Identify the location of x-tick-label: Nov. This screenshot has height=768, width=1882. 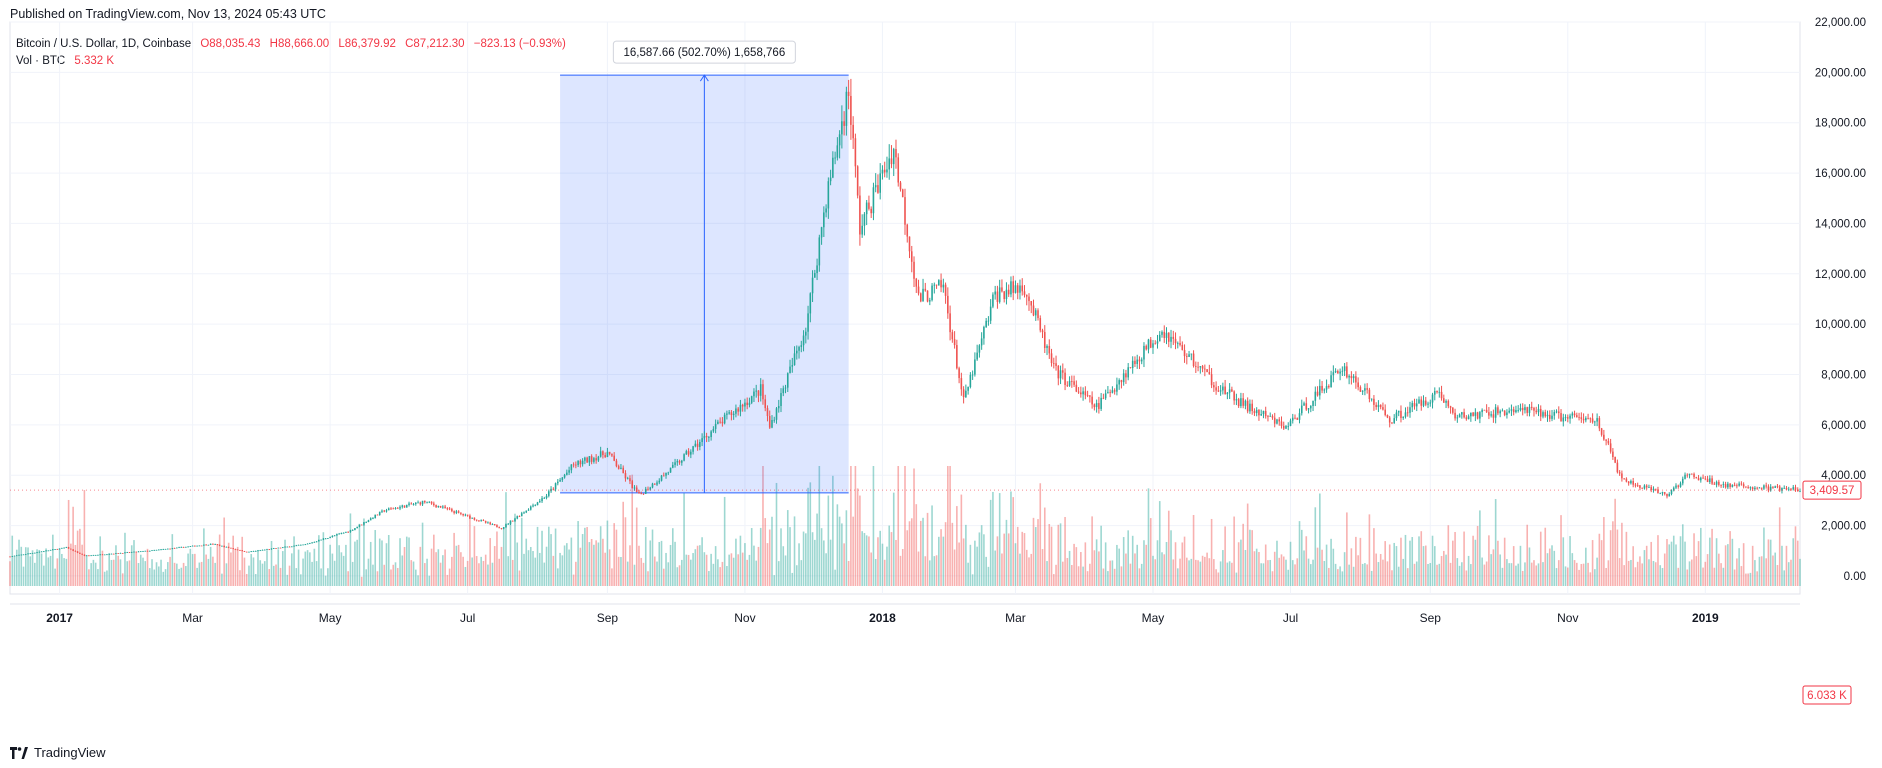
(744, 618).